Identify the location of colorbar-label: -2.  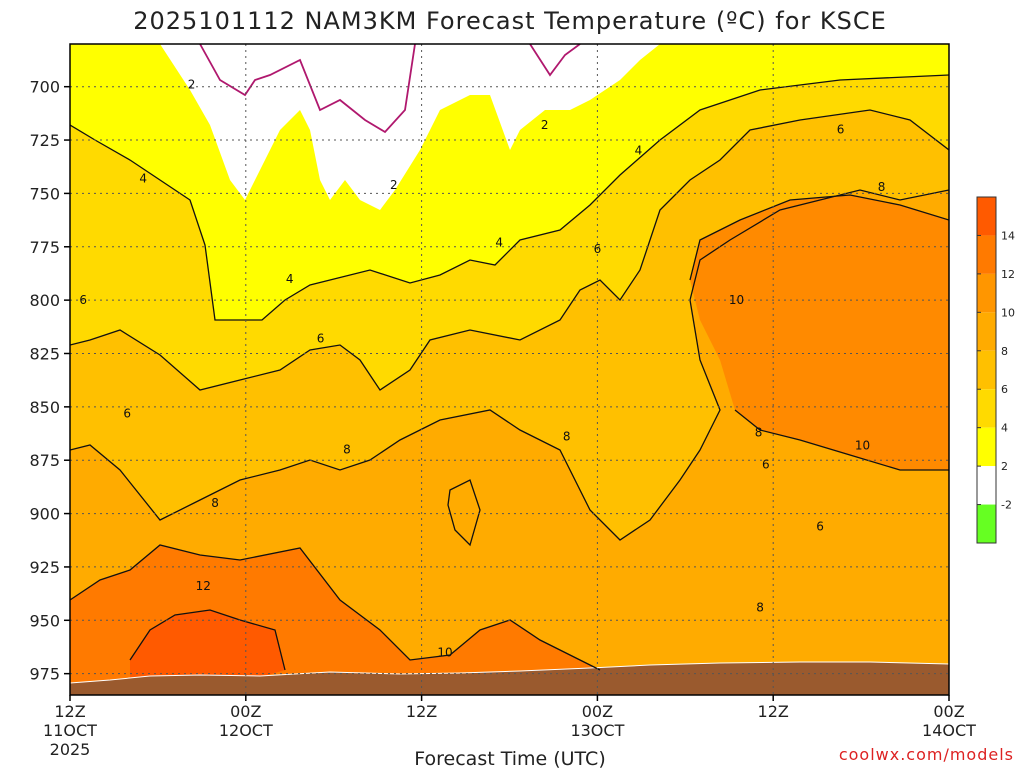
(1006, 505).